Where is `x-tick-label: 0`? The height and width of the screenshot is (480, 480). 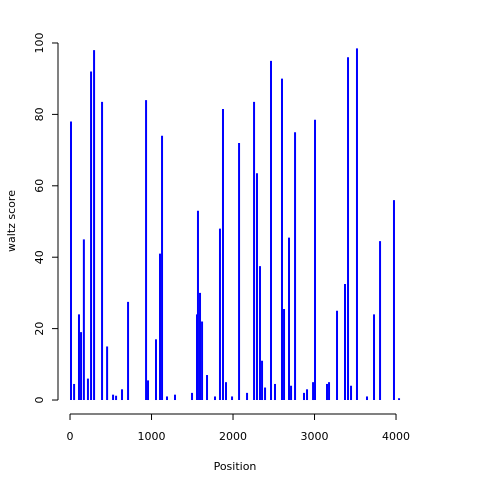 x-tick-label: 0 is located at coordinates (70, 436).